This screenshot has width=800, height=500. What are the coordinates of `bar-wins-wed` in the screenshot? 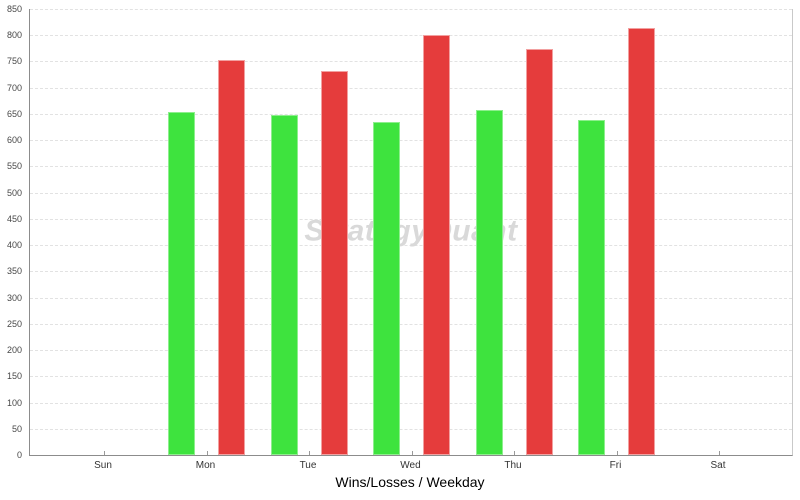 It's located at (386, 288).